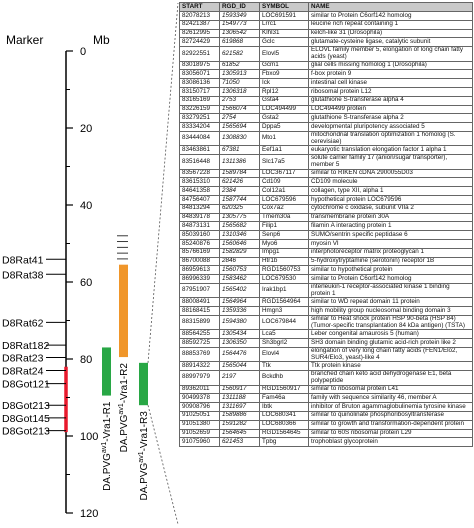  I want to click on interval-label-main: DA.PVG, so click(124, 433).